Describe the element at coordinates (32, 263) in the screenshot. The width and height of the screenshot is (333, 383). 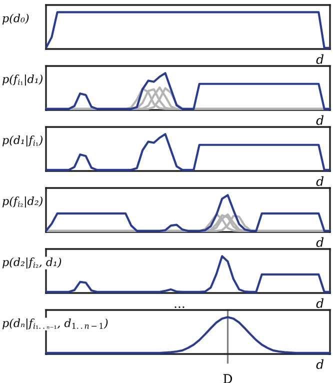
I see `y-axis-title: p(d₂|f$_{i₂}$, d₁)` at that location.